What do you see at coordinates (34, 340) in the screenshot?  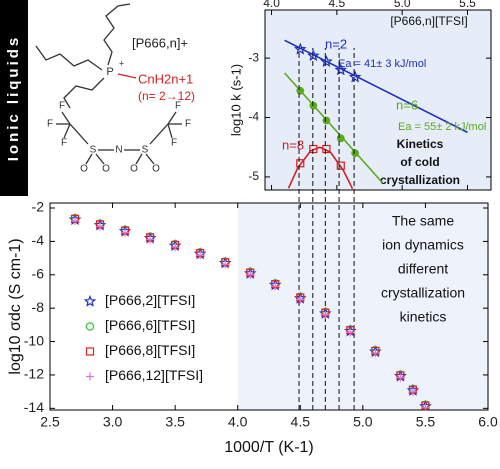 I see `y-tick-label: -10` at bounding box center [34, 340].